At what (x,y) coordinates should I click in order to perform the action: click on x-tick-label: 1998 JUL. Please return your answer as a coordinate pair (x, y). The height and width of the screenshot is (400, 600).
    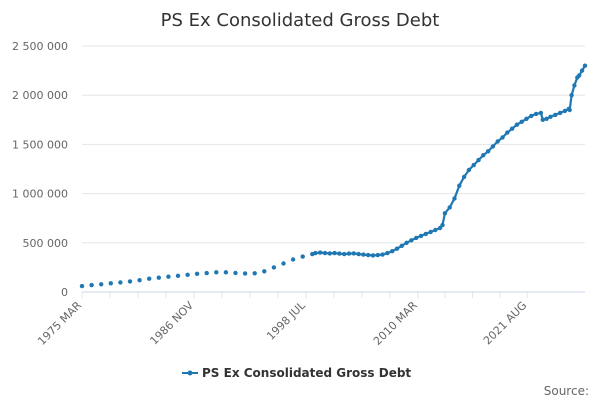
    Looking at the image, I should click on (286, 320).